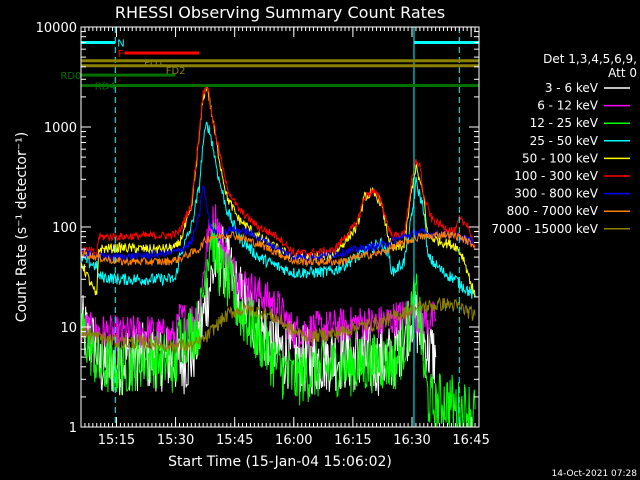  I want to click on y-tick-label: 10, so click(68, 328).